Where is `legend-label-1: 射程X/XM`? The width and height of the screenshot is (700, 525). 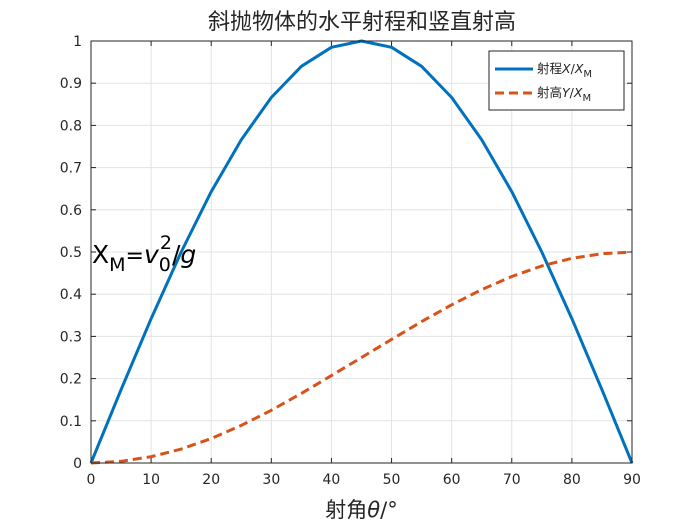
legend-label-1: 射程X/XM is located at coordinates (564, 70).